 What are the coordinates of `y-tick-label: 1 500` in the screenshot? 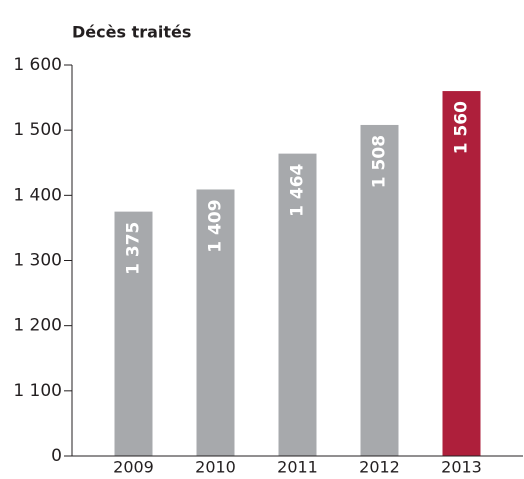 It's located at (37, 130).